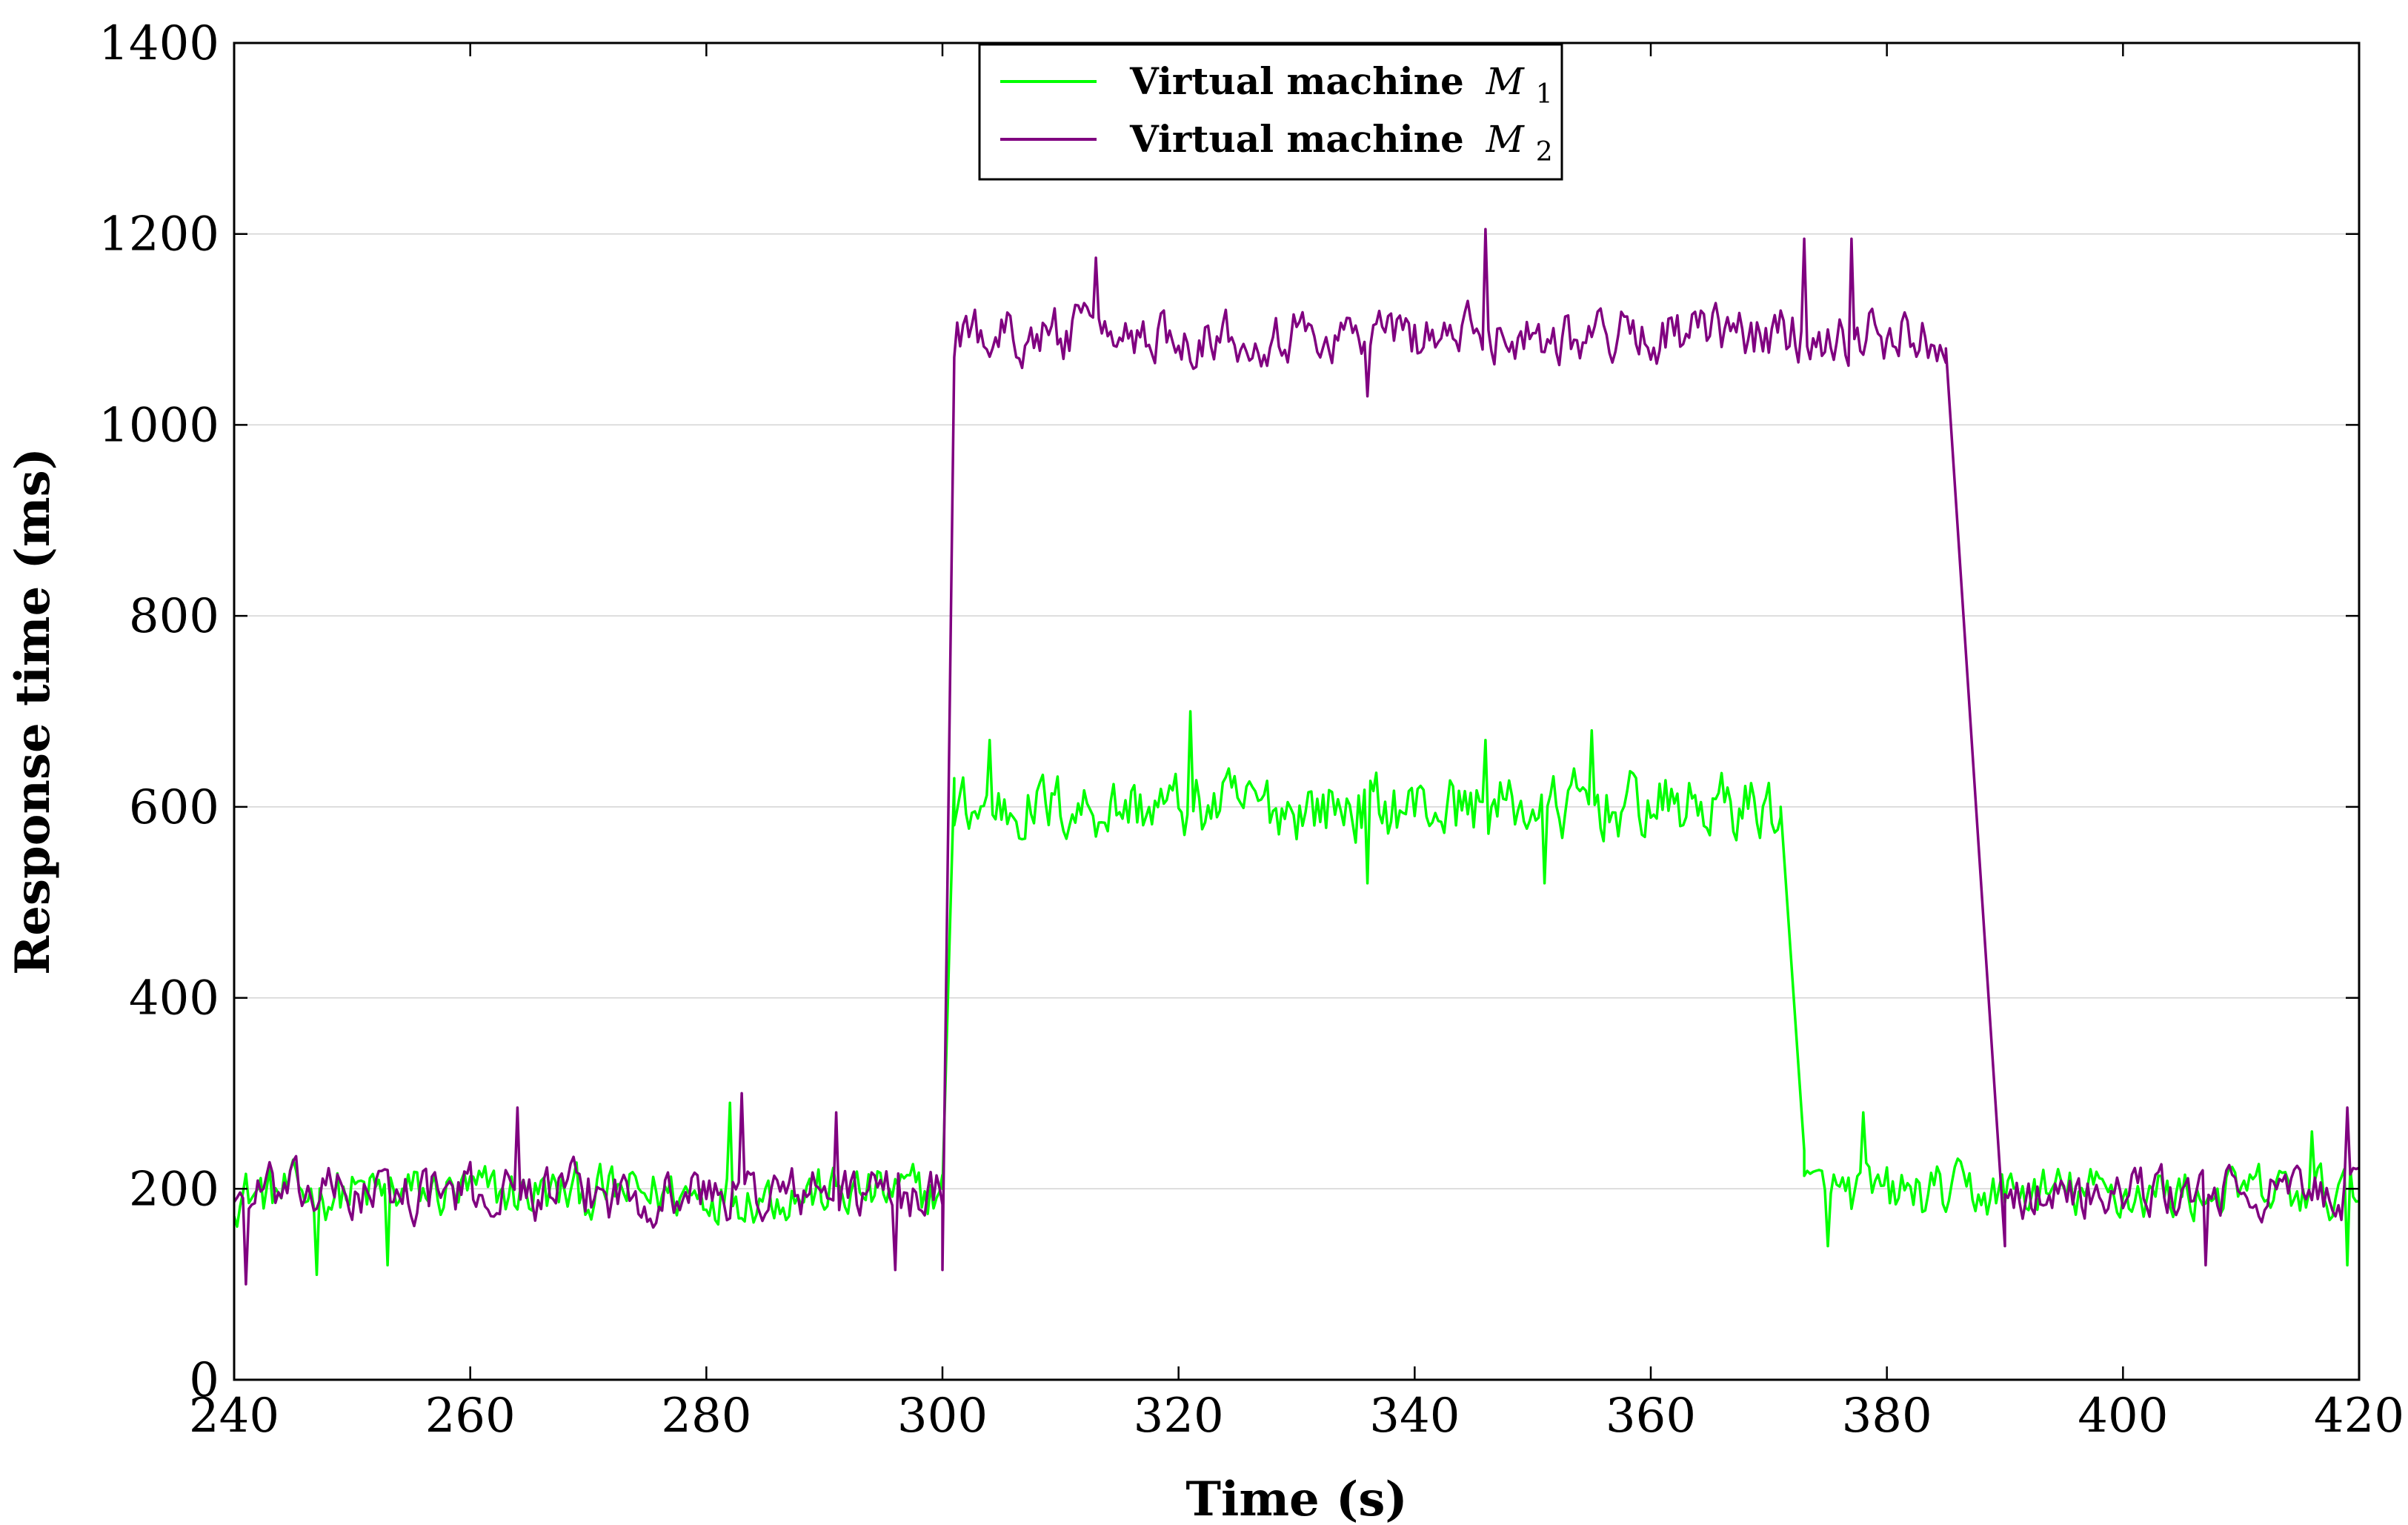 The width and height of the screenshot is (2408, 1525). Describe the element at coordinates (942, 1416) in the screenshot. I see `x-tick-label: 300` at that location.